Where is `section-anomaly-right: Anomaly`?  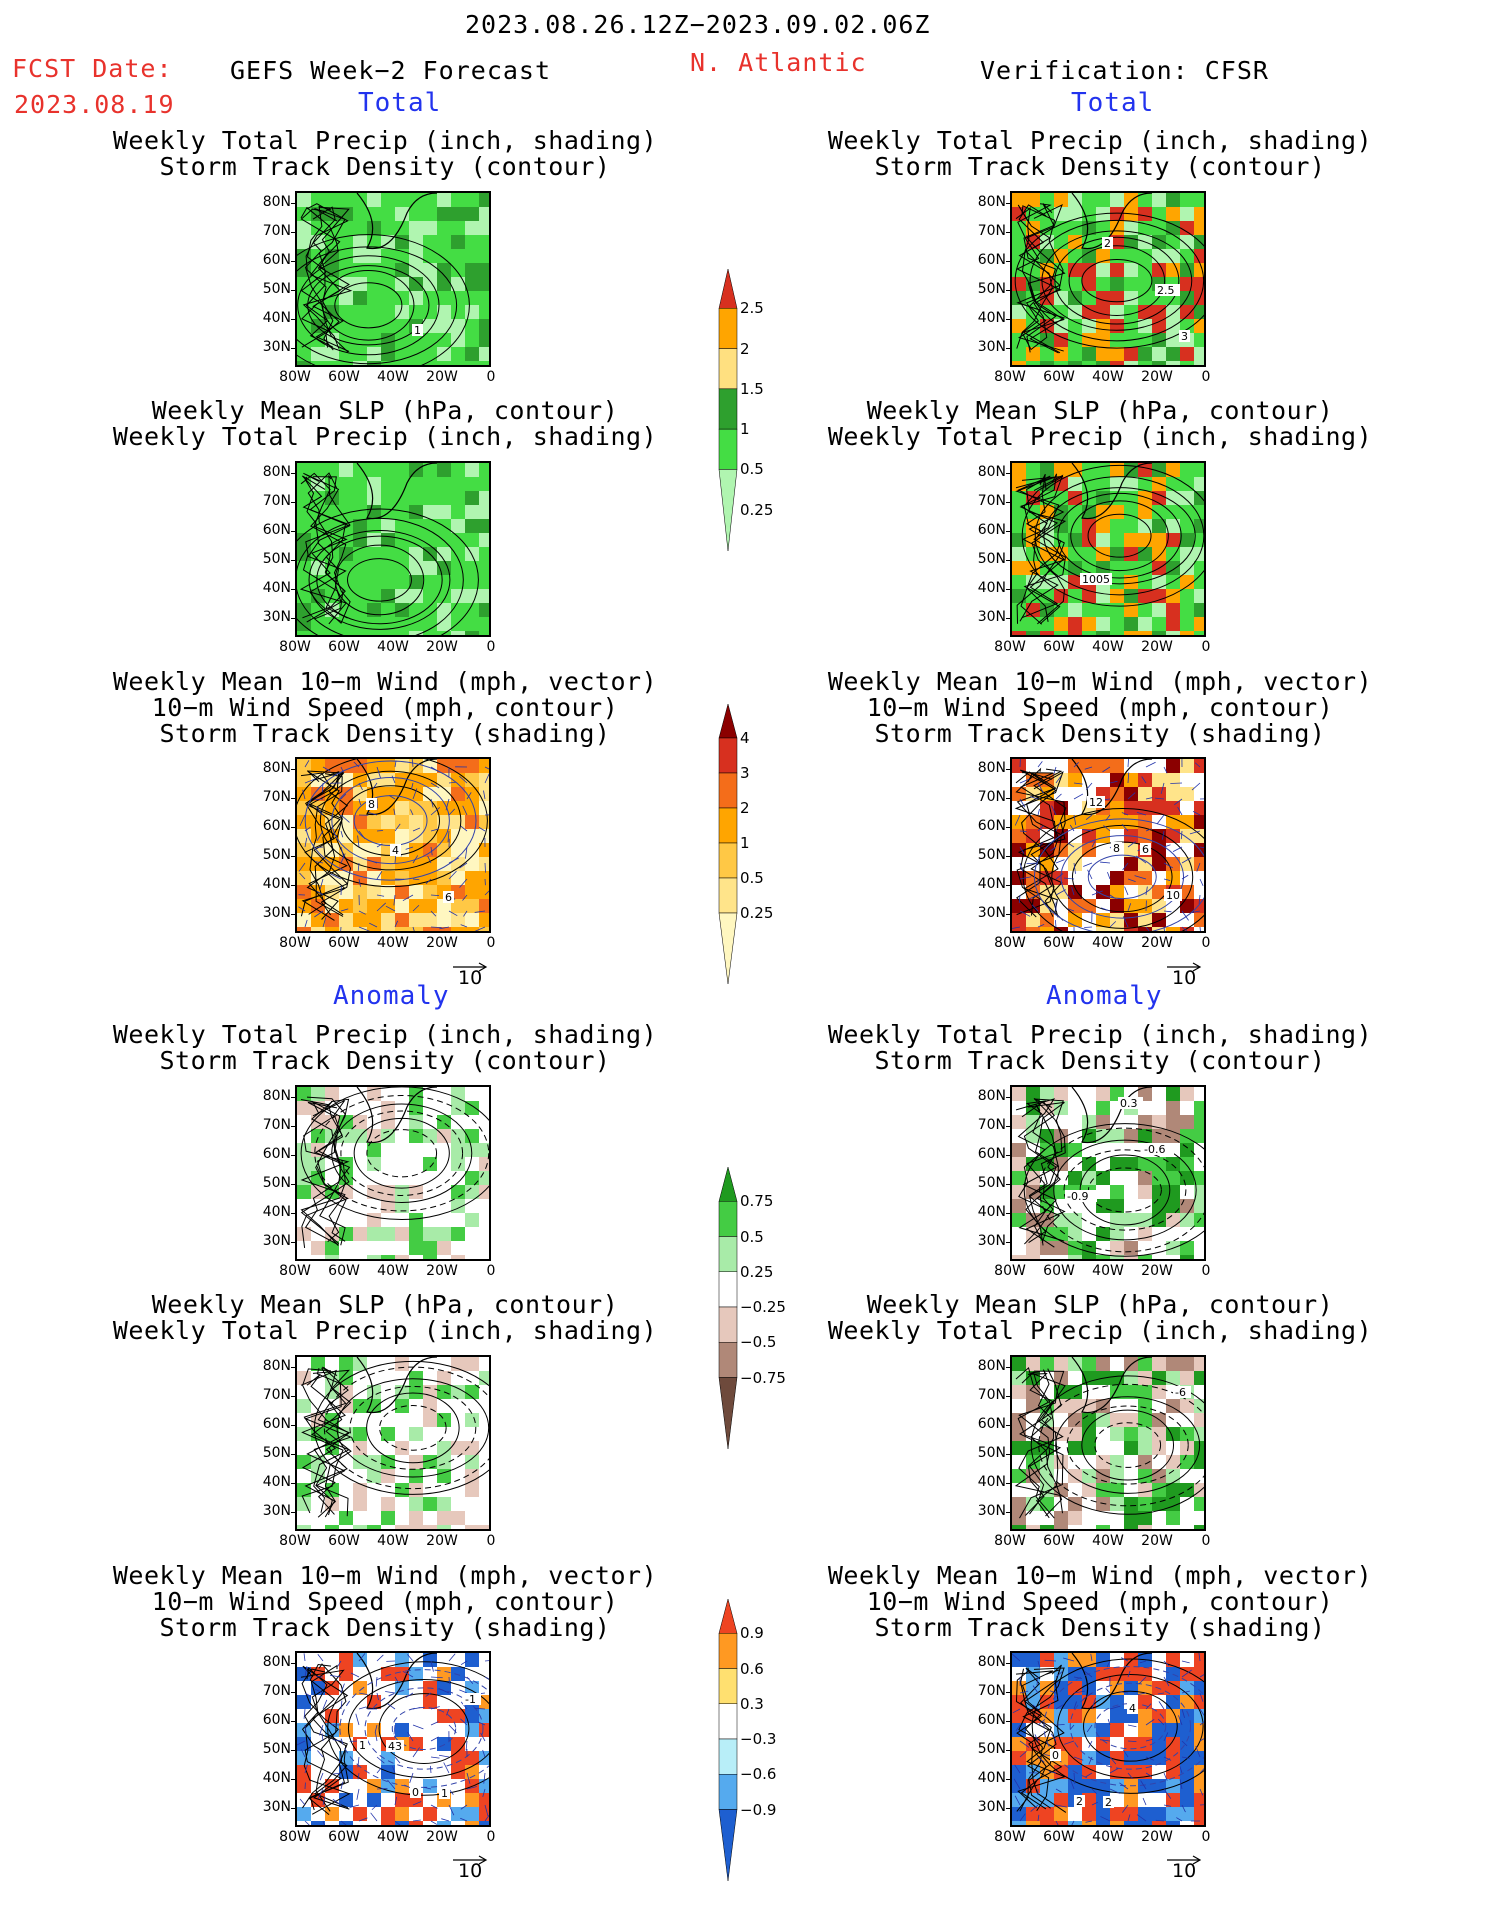
section-anomaly-right: Anomaly is located at coordinates (1104, 996).